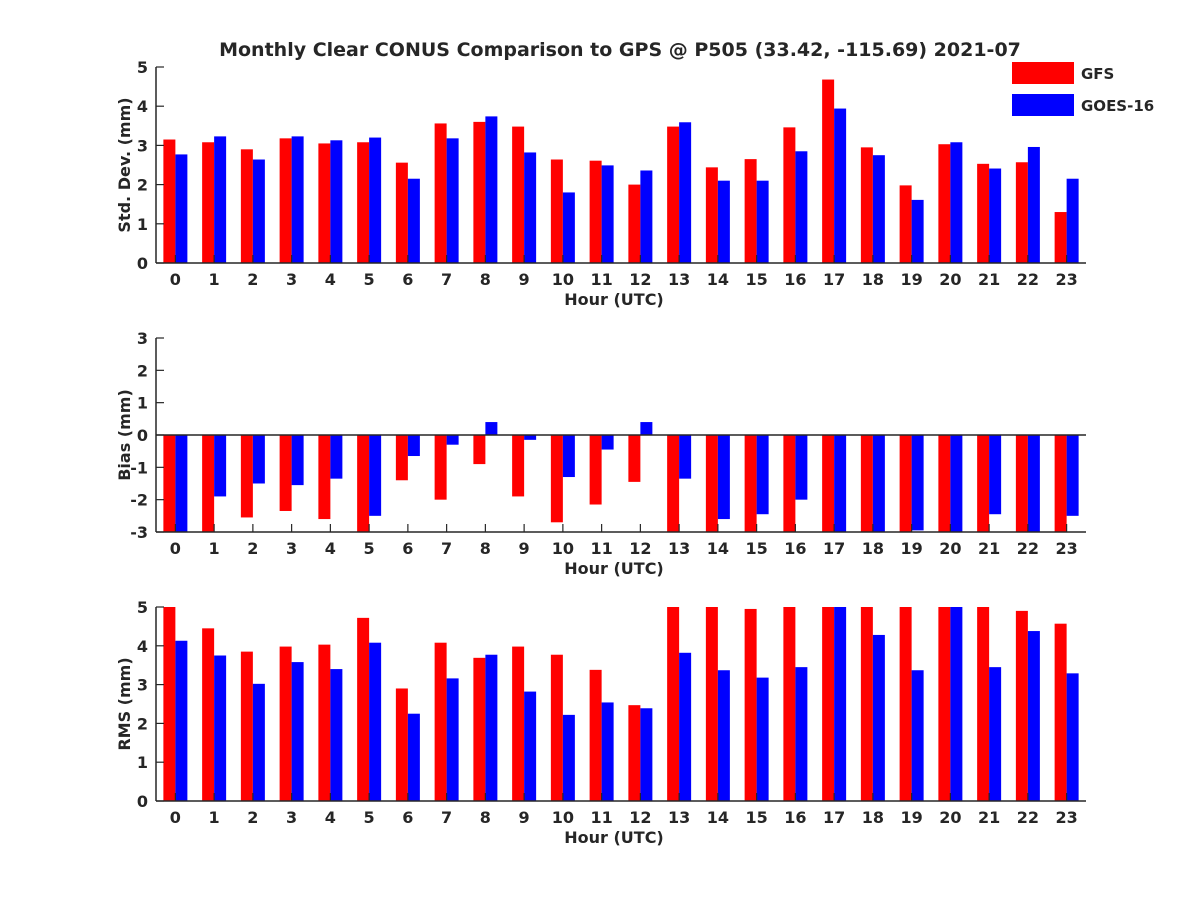 This screenshot has height=905, width=1200. I want to click on bias-x-tick-label: 18, so click(873, 548).